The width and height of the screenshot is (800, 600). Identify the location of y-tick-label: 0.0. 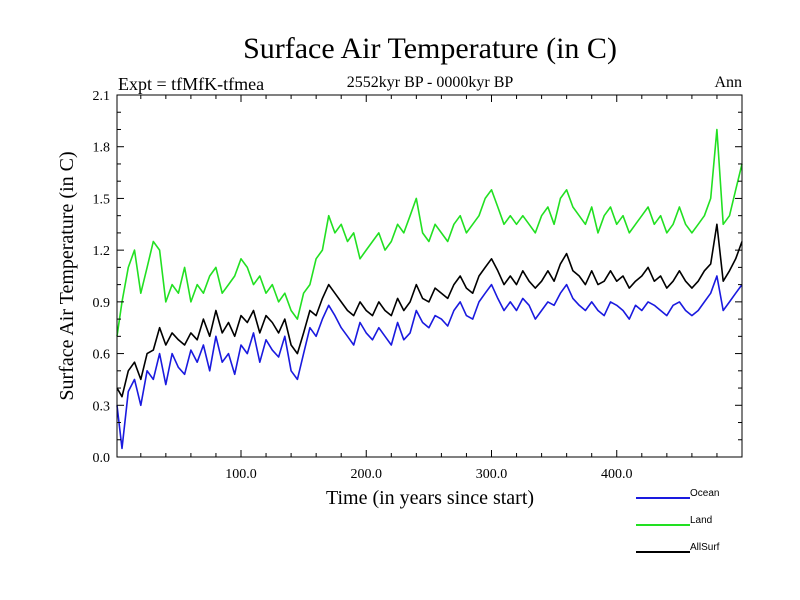
(102, 458).